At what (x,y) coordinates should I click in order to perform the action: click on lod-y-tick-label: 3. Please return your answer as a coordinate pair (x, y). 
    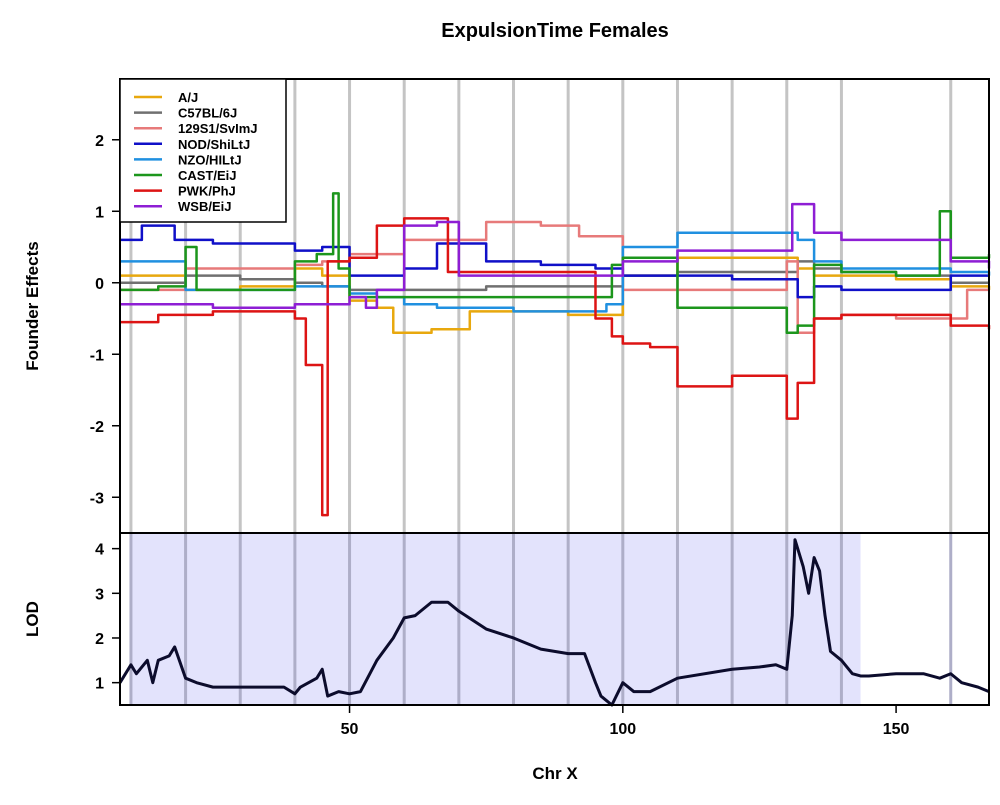
    Looking at the image, I should click on (99, 594).